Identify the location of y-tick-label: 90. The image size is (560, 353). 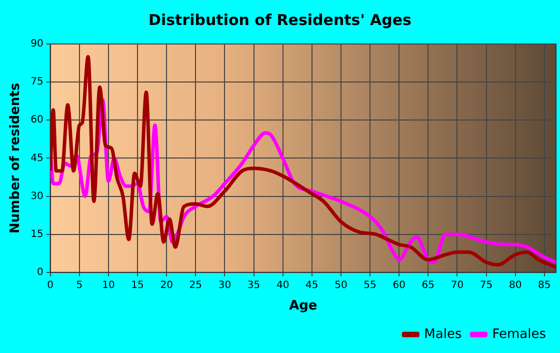
(37, 44).